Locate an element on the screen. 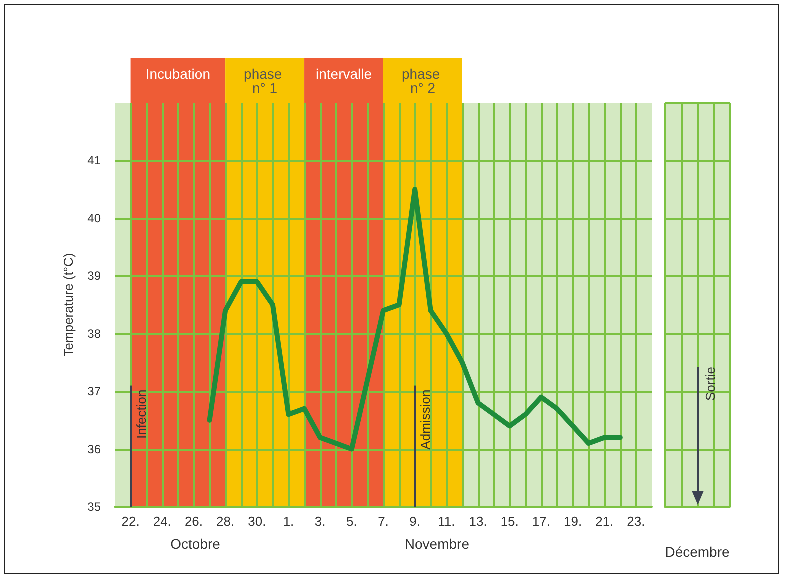 The height and width of the screenshot is (580, 785). x-tick-label: 11. is located at coordinates (447, 521).